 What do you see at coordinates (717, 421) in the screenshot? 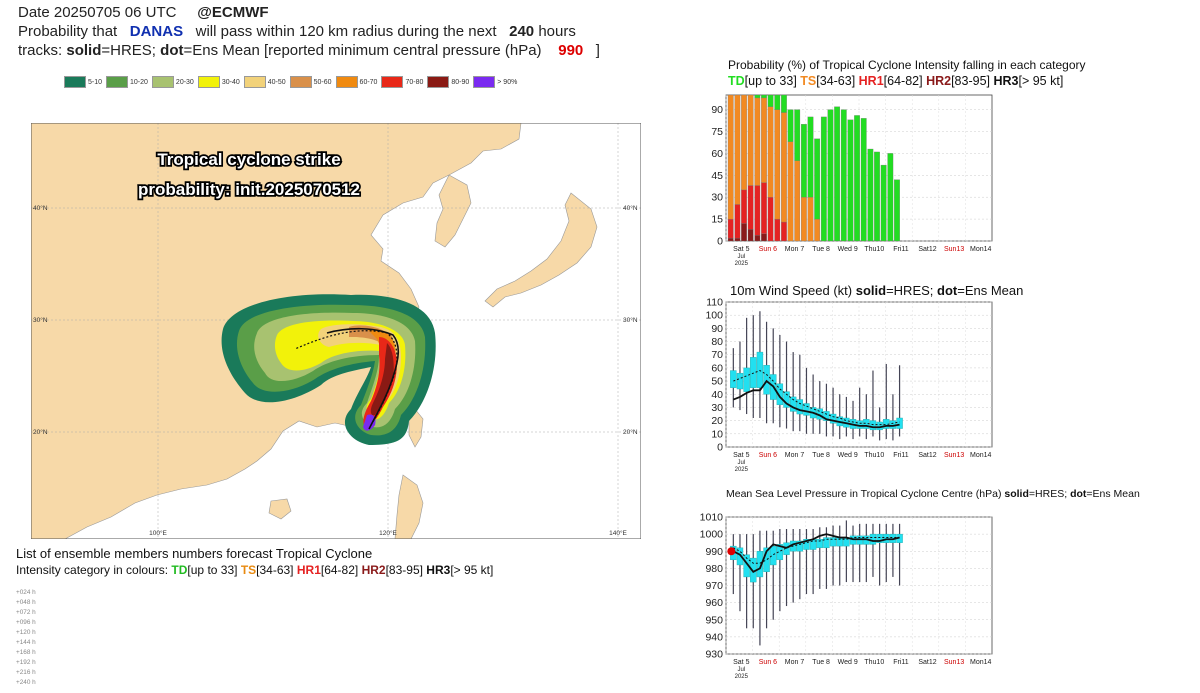
I see `y-tick-label: 20` at bounding box center [717, 421].